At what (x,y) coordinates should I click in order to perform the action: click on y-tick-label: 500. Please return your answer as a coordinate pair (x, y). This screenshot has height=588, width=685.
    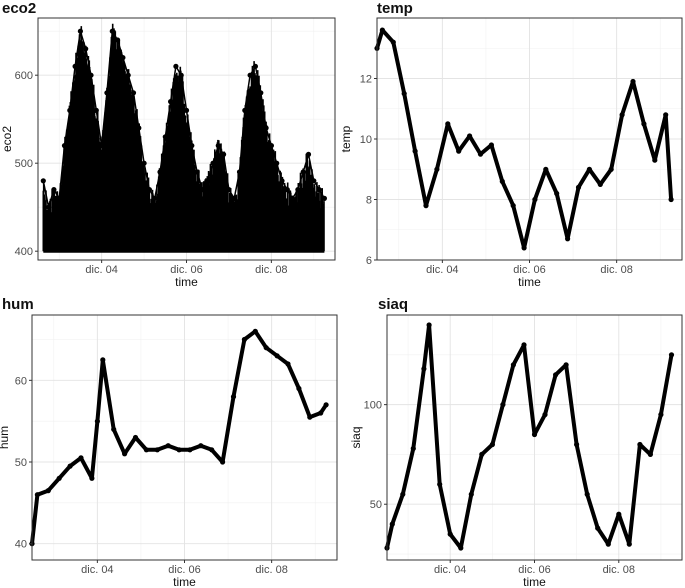
    Looking at the image, I should click on (24, 164).